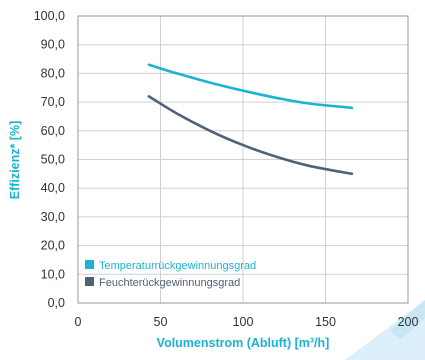 The image size is (425, 360). Describe the element at coordinates (49, 16) in the screenshot. I see `y-tick-label: 100,0` at that location.